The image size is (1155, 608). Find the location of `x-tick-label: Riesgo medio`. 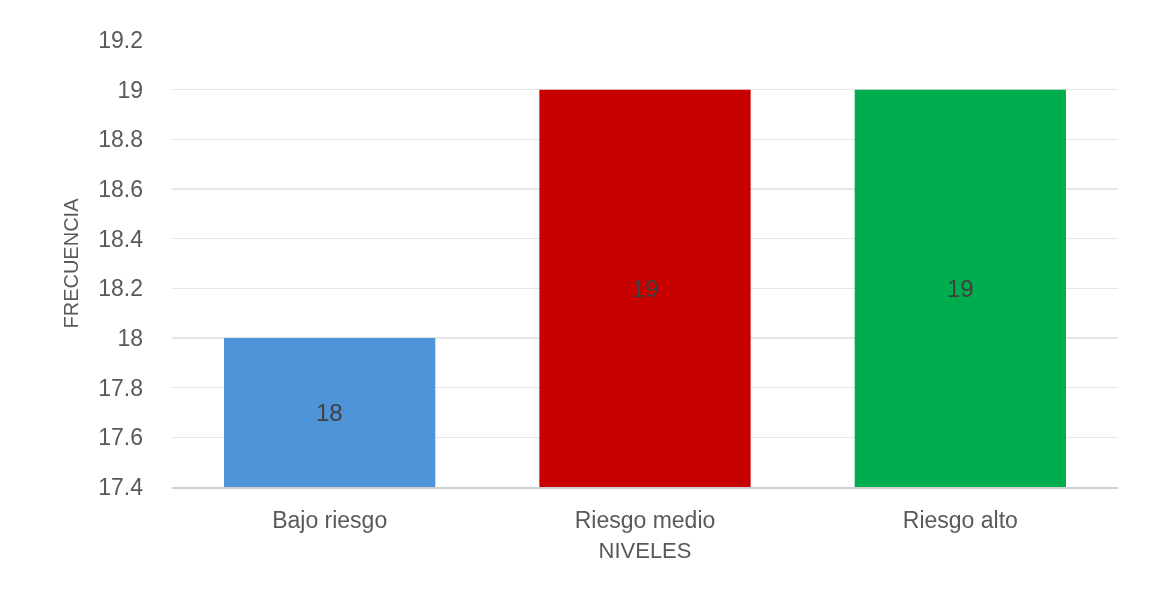

x-tick-label: Riesgo medio is located at coordinates (645, 520).